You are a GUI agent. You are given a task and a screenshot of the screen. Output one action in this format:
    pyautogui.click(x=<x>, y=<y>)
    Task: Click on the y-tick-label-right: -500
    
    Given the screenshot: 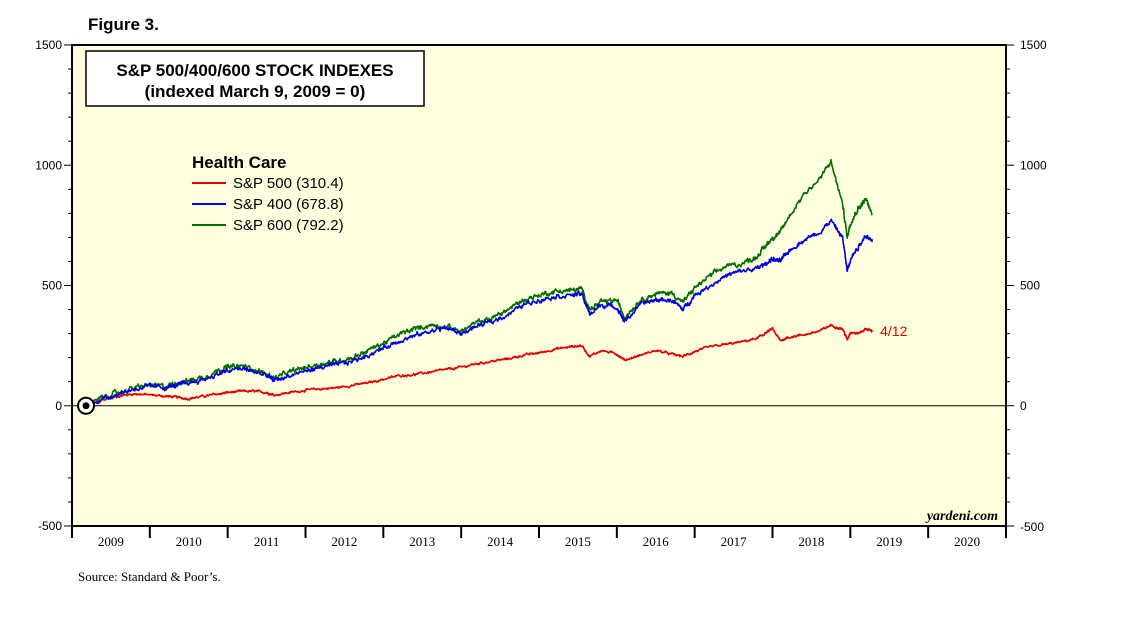 What is the action you would take?
    pyautogui.click(x=1032, y=527)
    